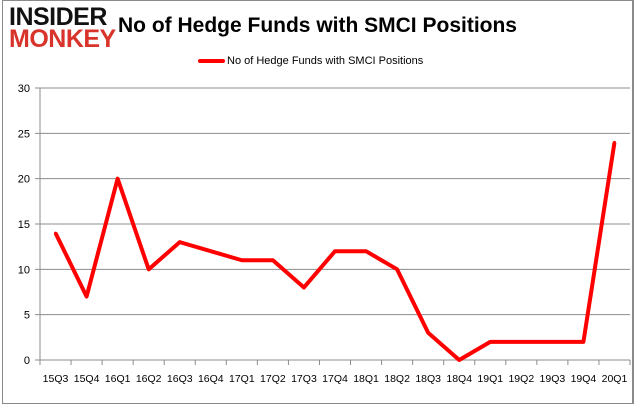  What do you see at coordinates (211, 61) in the screenshot?
I see `legend-swatch` at bounding box center [211, 61].